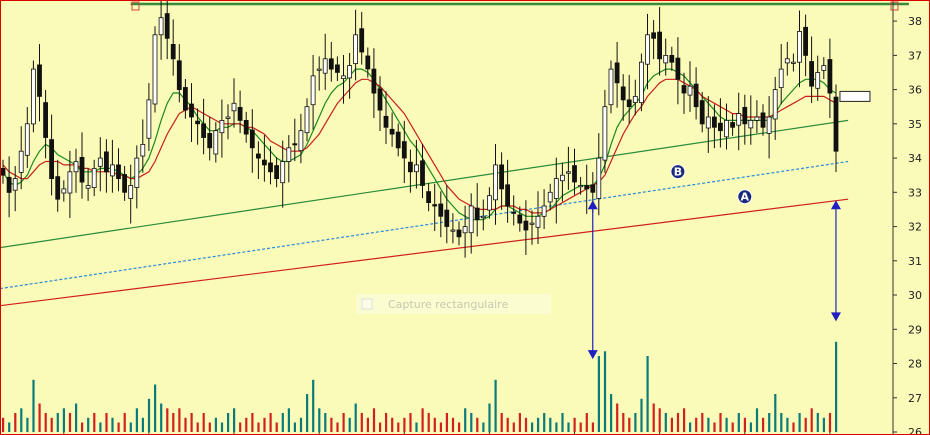 Image resolution: width=930 pixels, height=435 pixels. What do you see at coordinates (915, 430) in the screenshot?
I see `y-tick-label: 26` at bounding box center [915, 430].